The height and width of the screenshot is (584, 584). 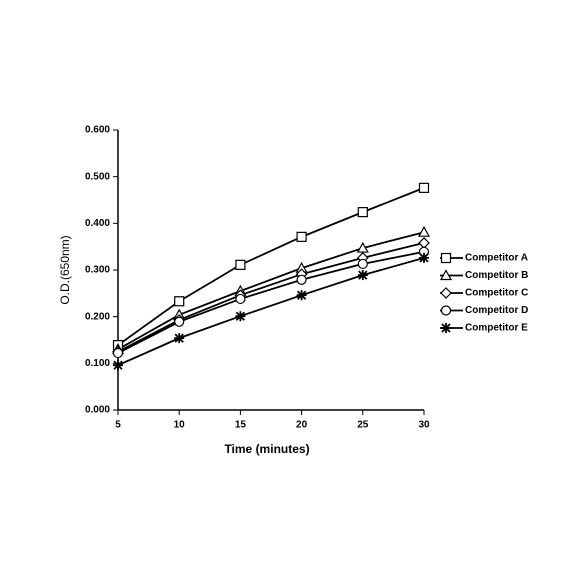 What do you see at coordinates (424, 425) in the screenshot?
I see `x-tick-label: 30` at bounding box center [424, 425].